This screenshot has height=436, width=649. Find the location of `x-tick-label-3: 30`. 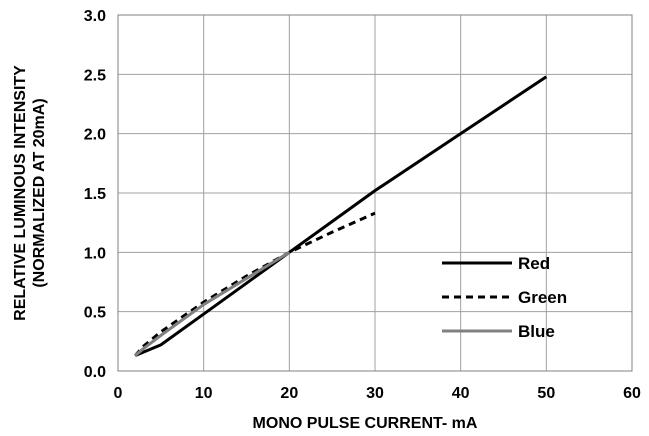

x-tick-label-3: 30 is located at coordinates (375, 393).